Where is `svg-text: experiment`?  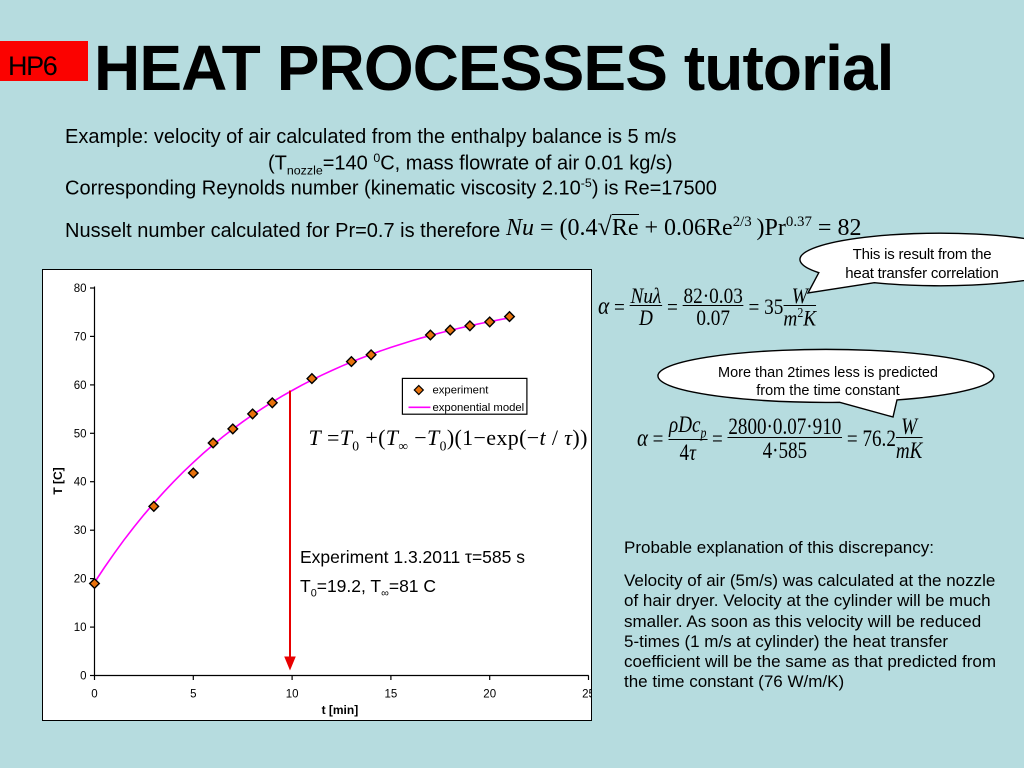 svg-text: experiment is located at coordinates (461, 391).